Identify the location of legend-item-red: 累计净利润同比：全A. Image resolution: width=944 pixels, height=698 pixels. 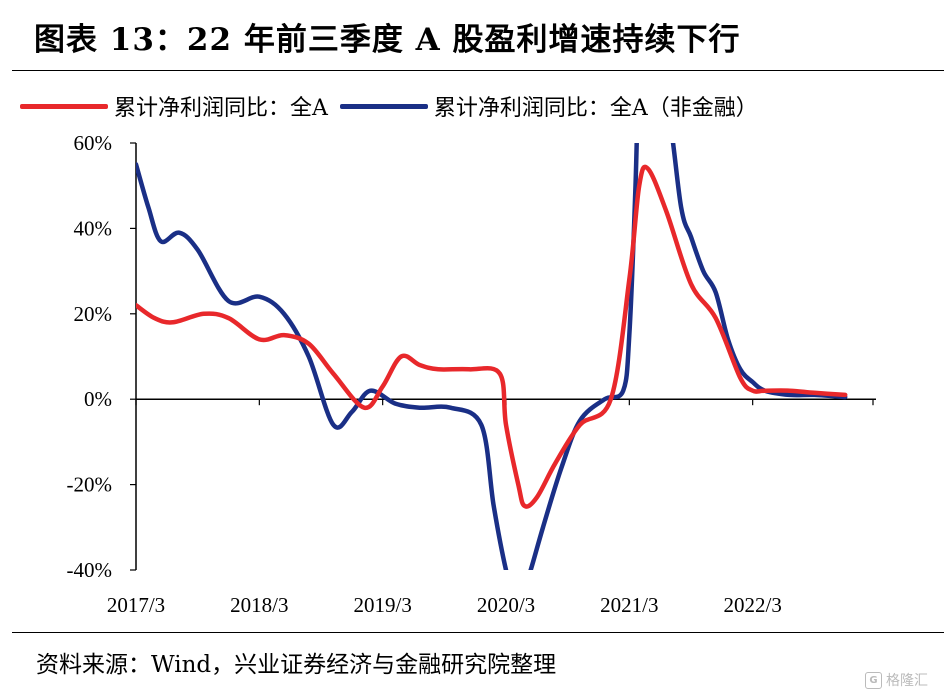
(174, 106).